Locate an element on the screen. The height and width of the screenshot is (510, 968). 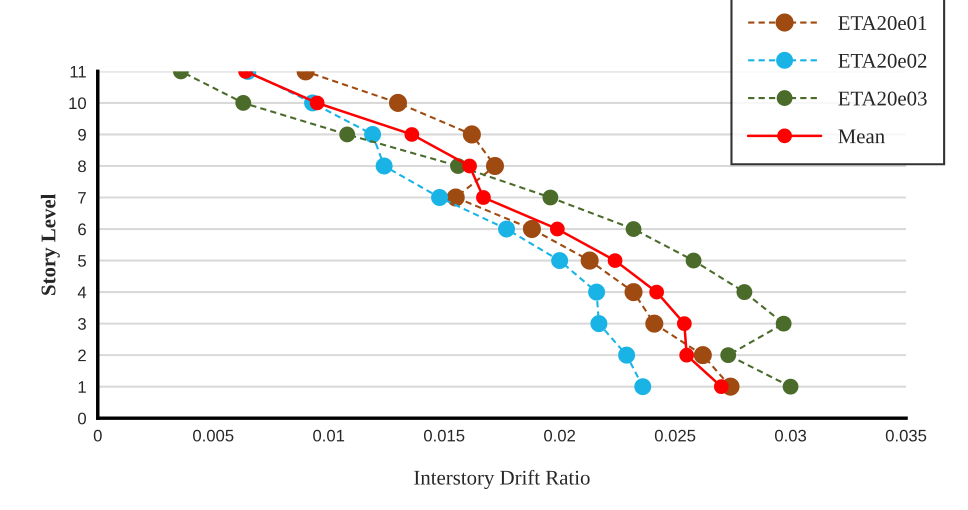
x-tick-label: 0.03 is located at coordinates (790, 436).